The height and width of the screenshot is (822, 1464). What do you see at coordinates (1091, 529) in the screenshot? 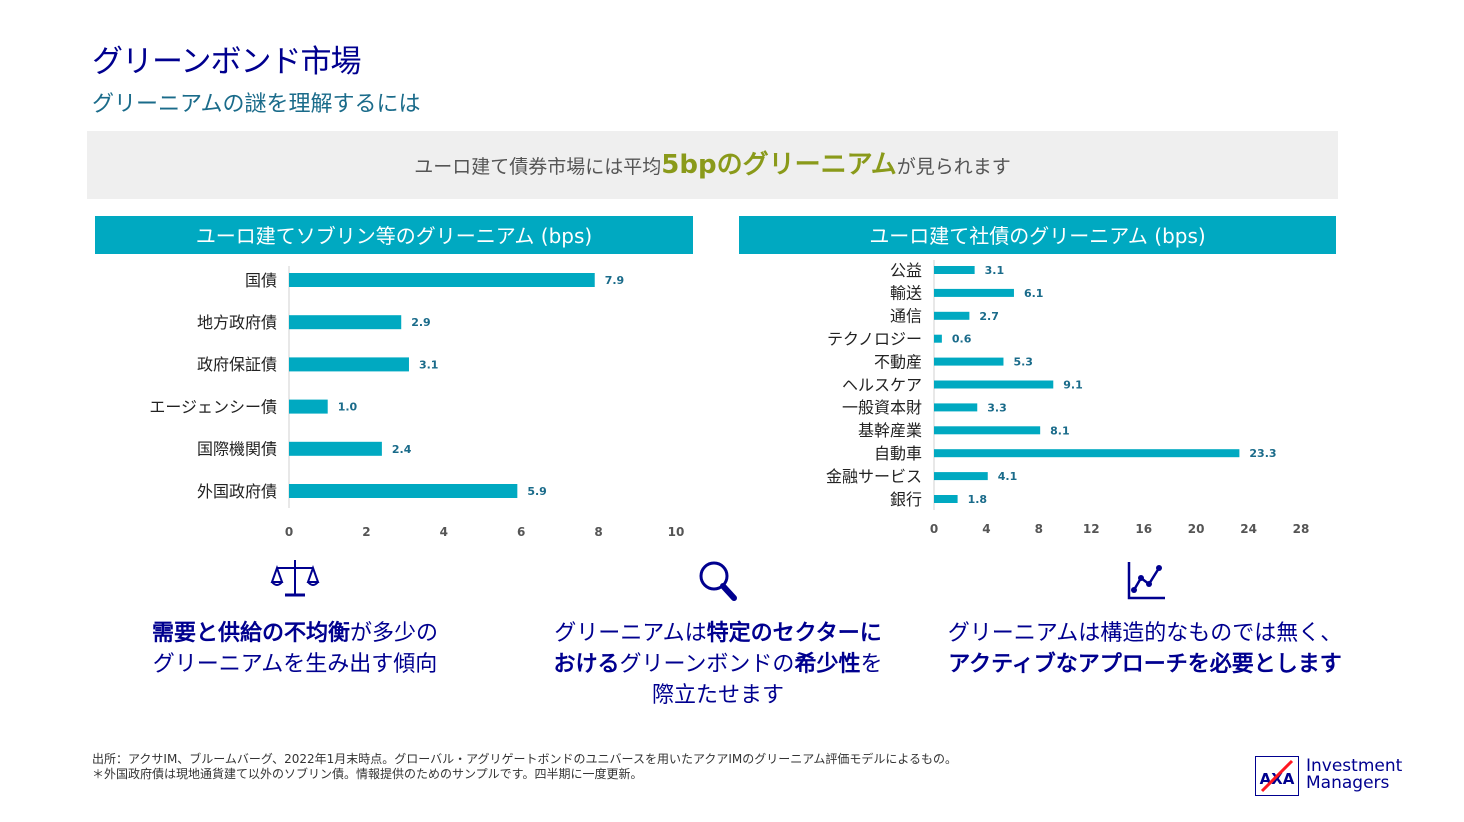
I see `x-tick-label: 12` at bounding box center [1091, 529].